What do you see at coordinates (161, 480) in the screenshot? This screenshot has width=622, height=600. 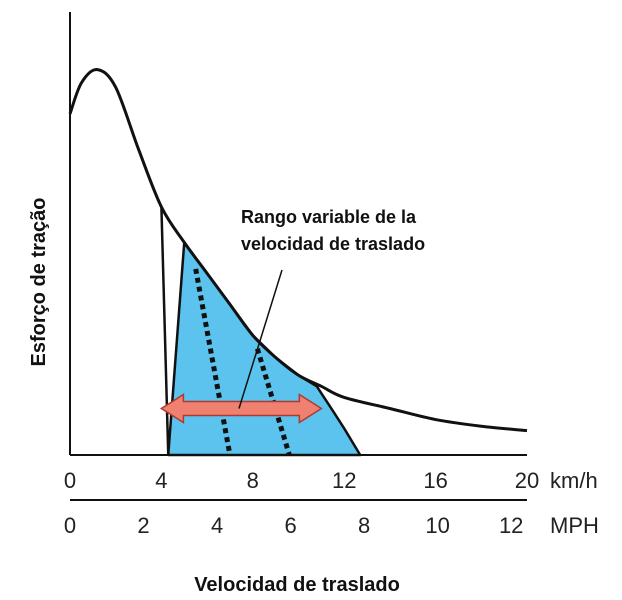 I see `kmh-tick-label: 4` at bounding box center [161, 480].